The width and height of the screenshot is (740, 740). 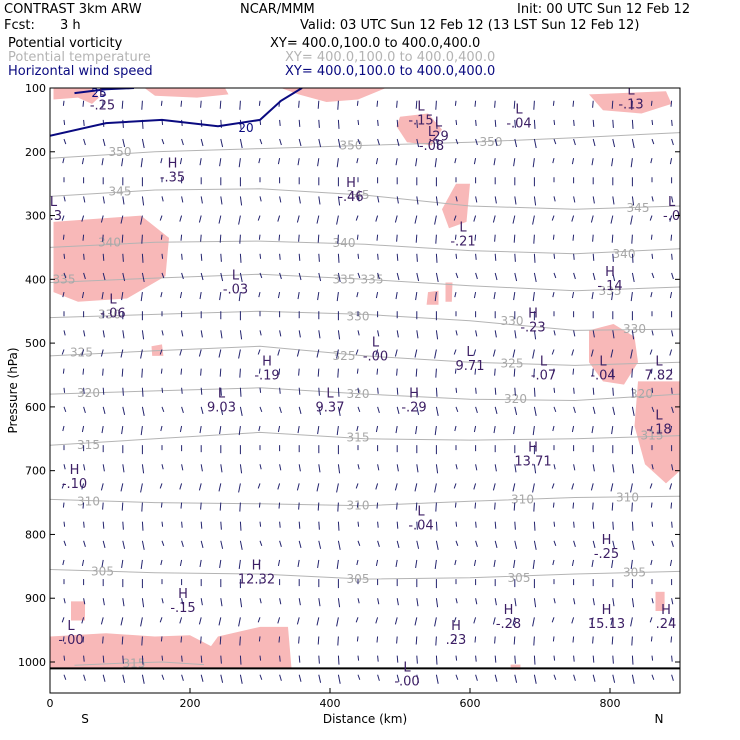 I want to click on pv-region, so click(x=456, y=206).